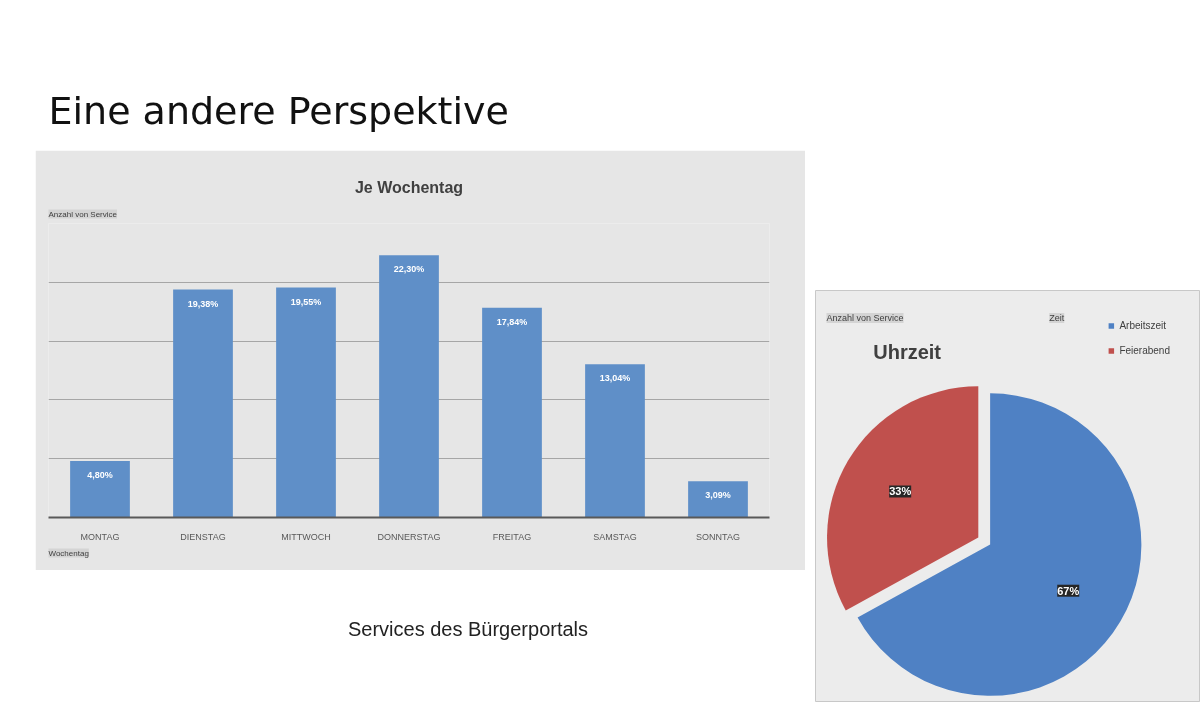 The image size is (1200, 702). What do you see at coordinates (512, 536) in the screenshot?
I see `x-tick-label: FREITAG` at bounding box center [512, 536].